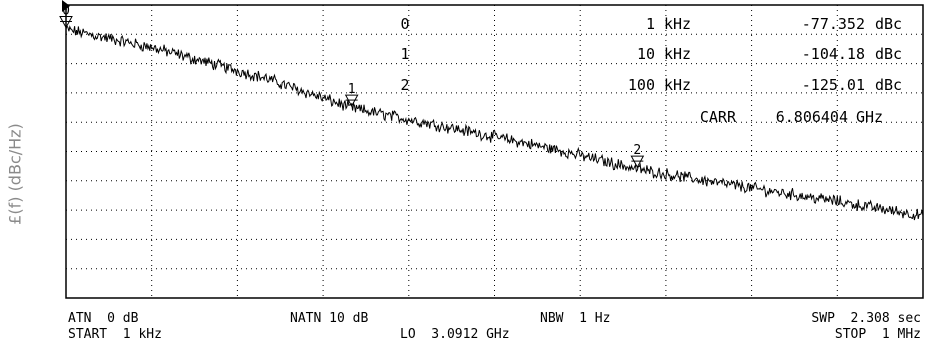  Describe the element at coordinates (404, 24) in the screenshot. I see `marker-0-id: 0` at that location.